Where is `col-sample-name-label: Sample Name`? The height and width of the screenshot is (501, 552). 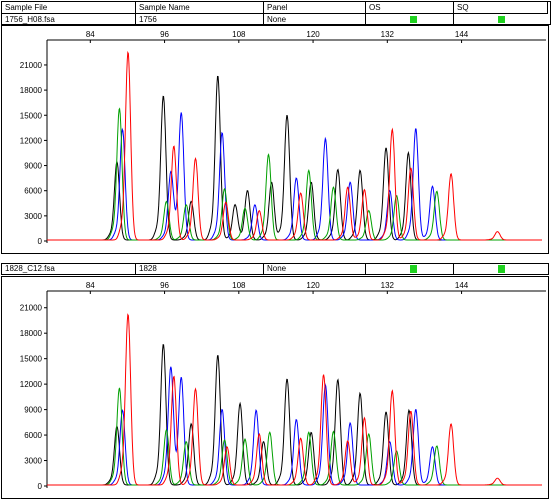
col-sample-name-label: Sample Name is located at coordinates (200, 7).